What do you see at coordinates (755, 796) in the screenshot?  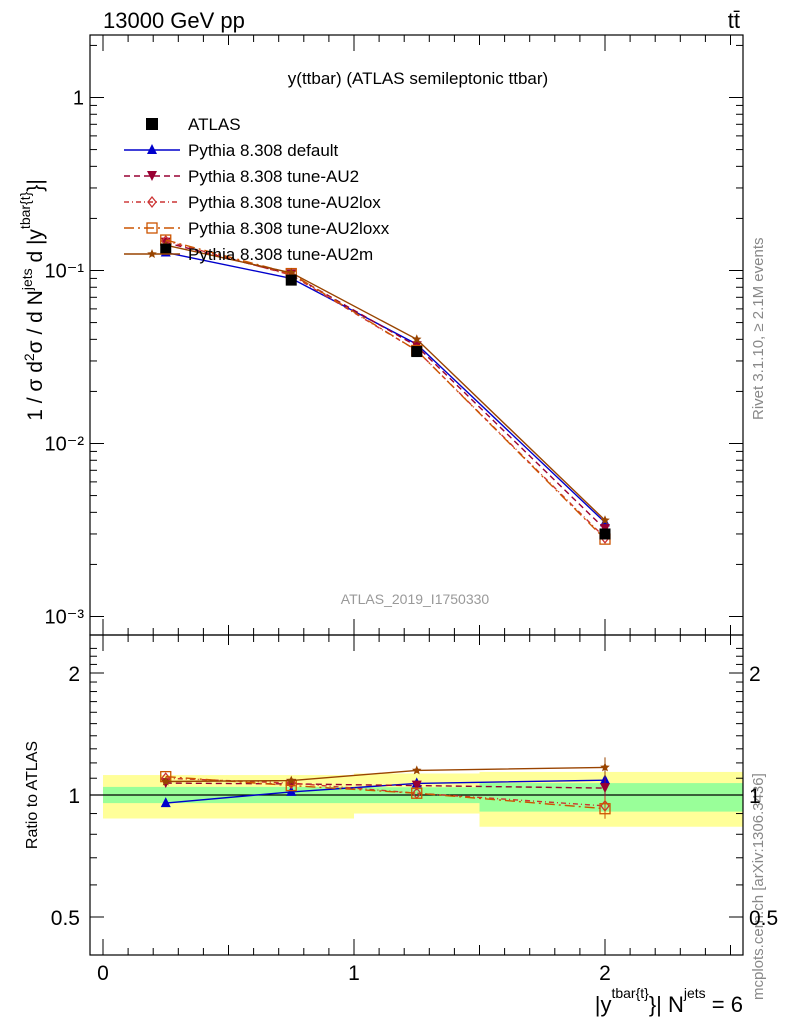 I see `ratio-tick-label-right: 1` at bounding box center [755, 796].